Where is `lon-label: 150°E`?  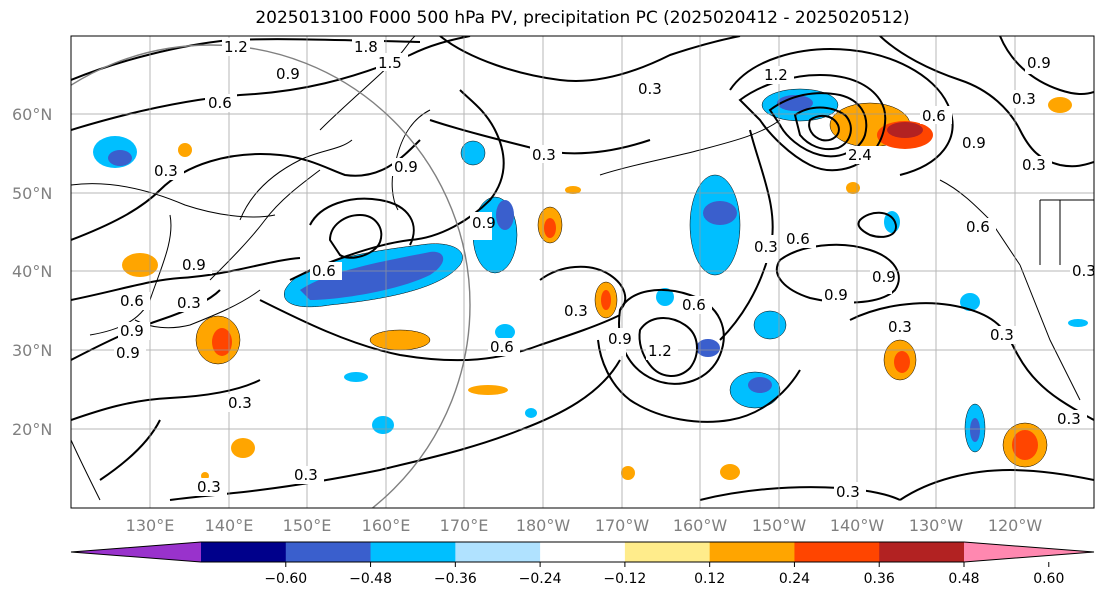 lon-label: 150°E is located at coordinates (307, 525).